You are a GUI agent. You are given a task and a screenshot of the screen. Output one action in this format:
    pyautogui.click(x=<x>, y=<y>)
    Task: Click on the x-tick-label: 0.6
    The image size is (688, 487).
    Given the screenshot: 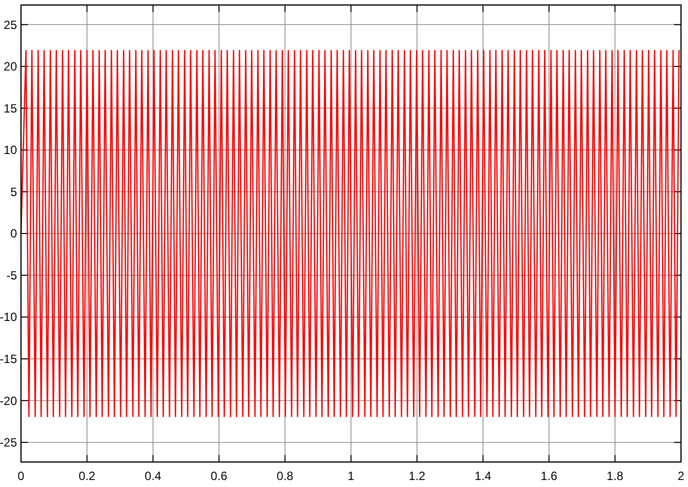 What is the action you would take?
    pyautogui.click(x=219, y=476)
    